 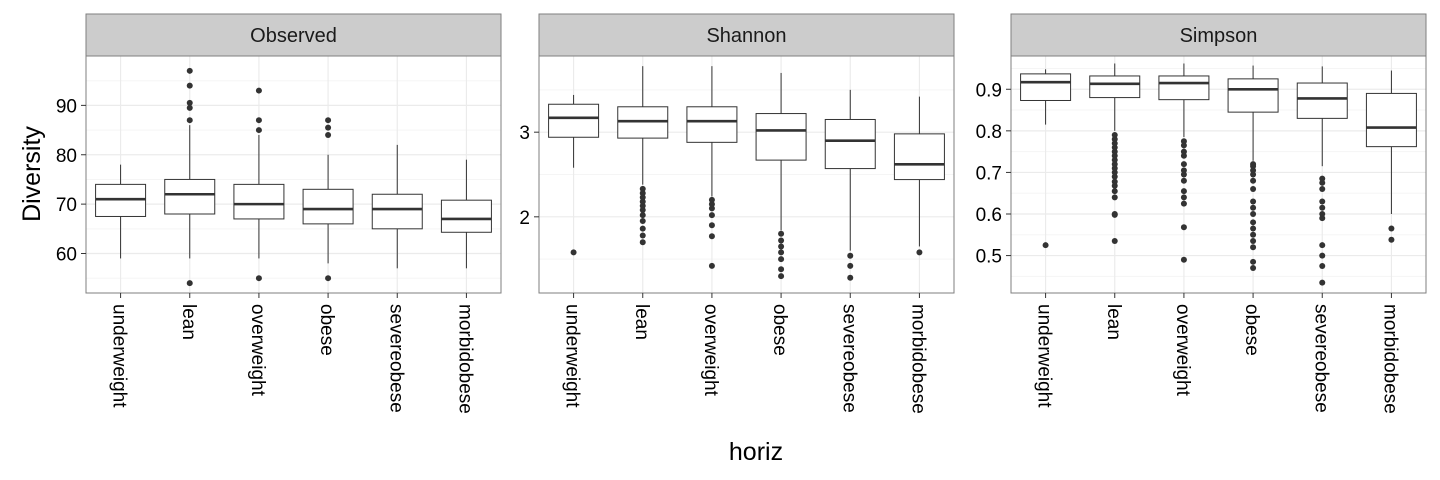 I want to click on facet-strip, so click(x=1218, y=35).